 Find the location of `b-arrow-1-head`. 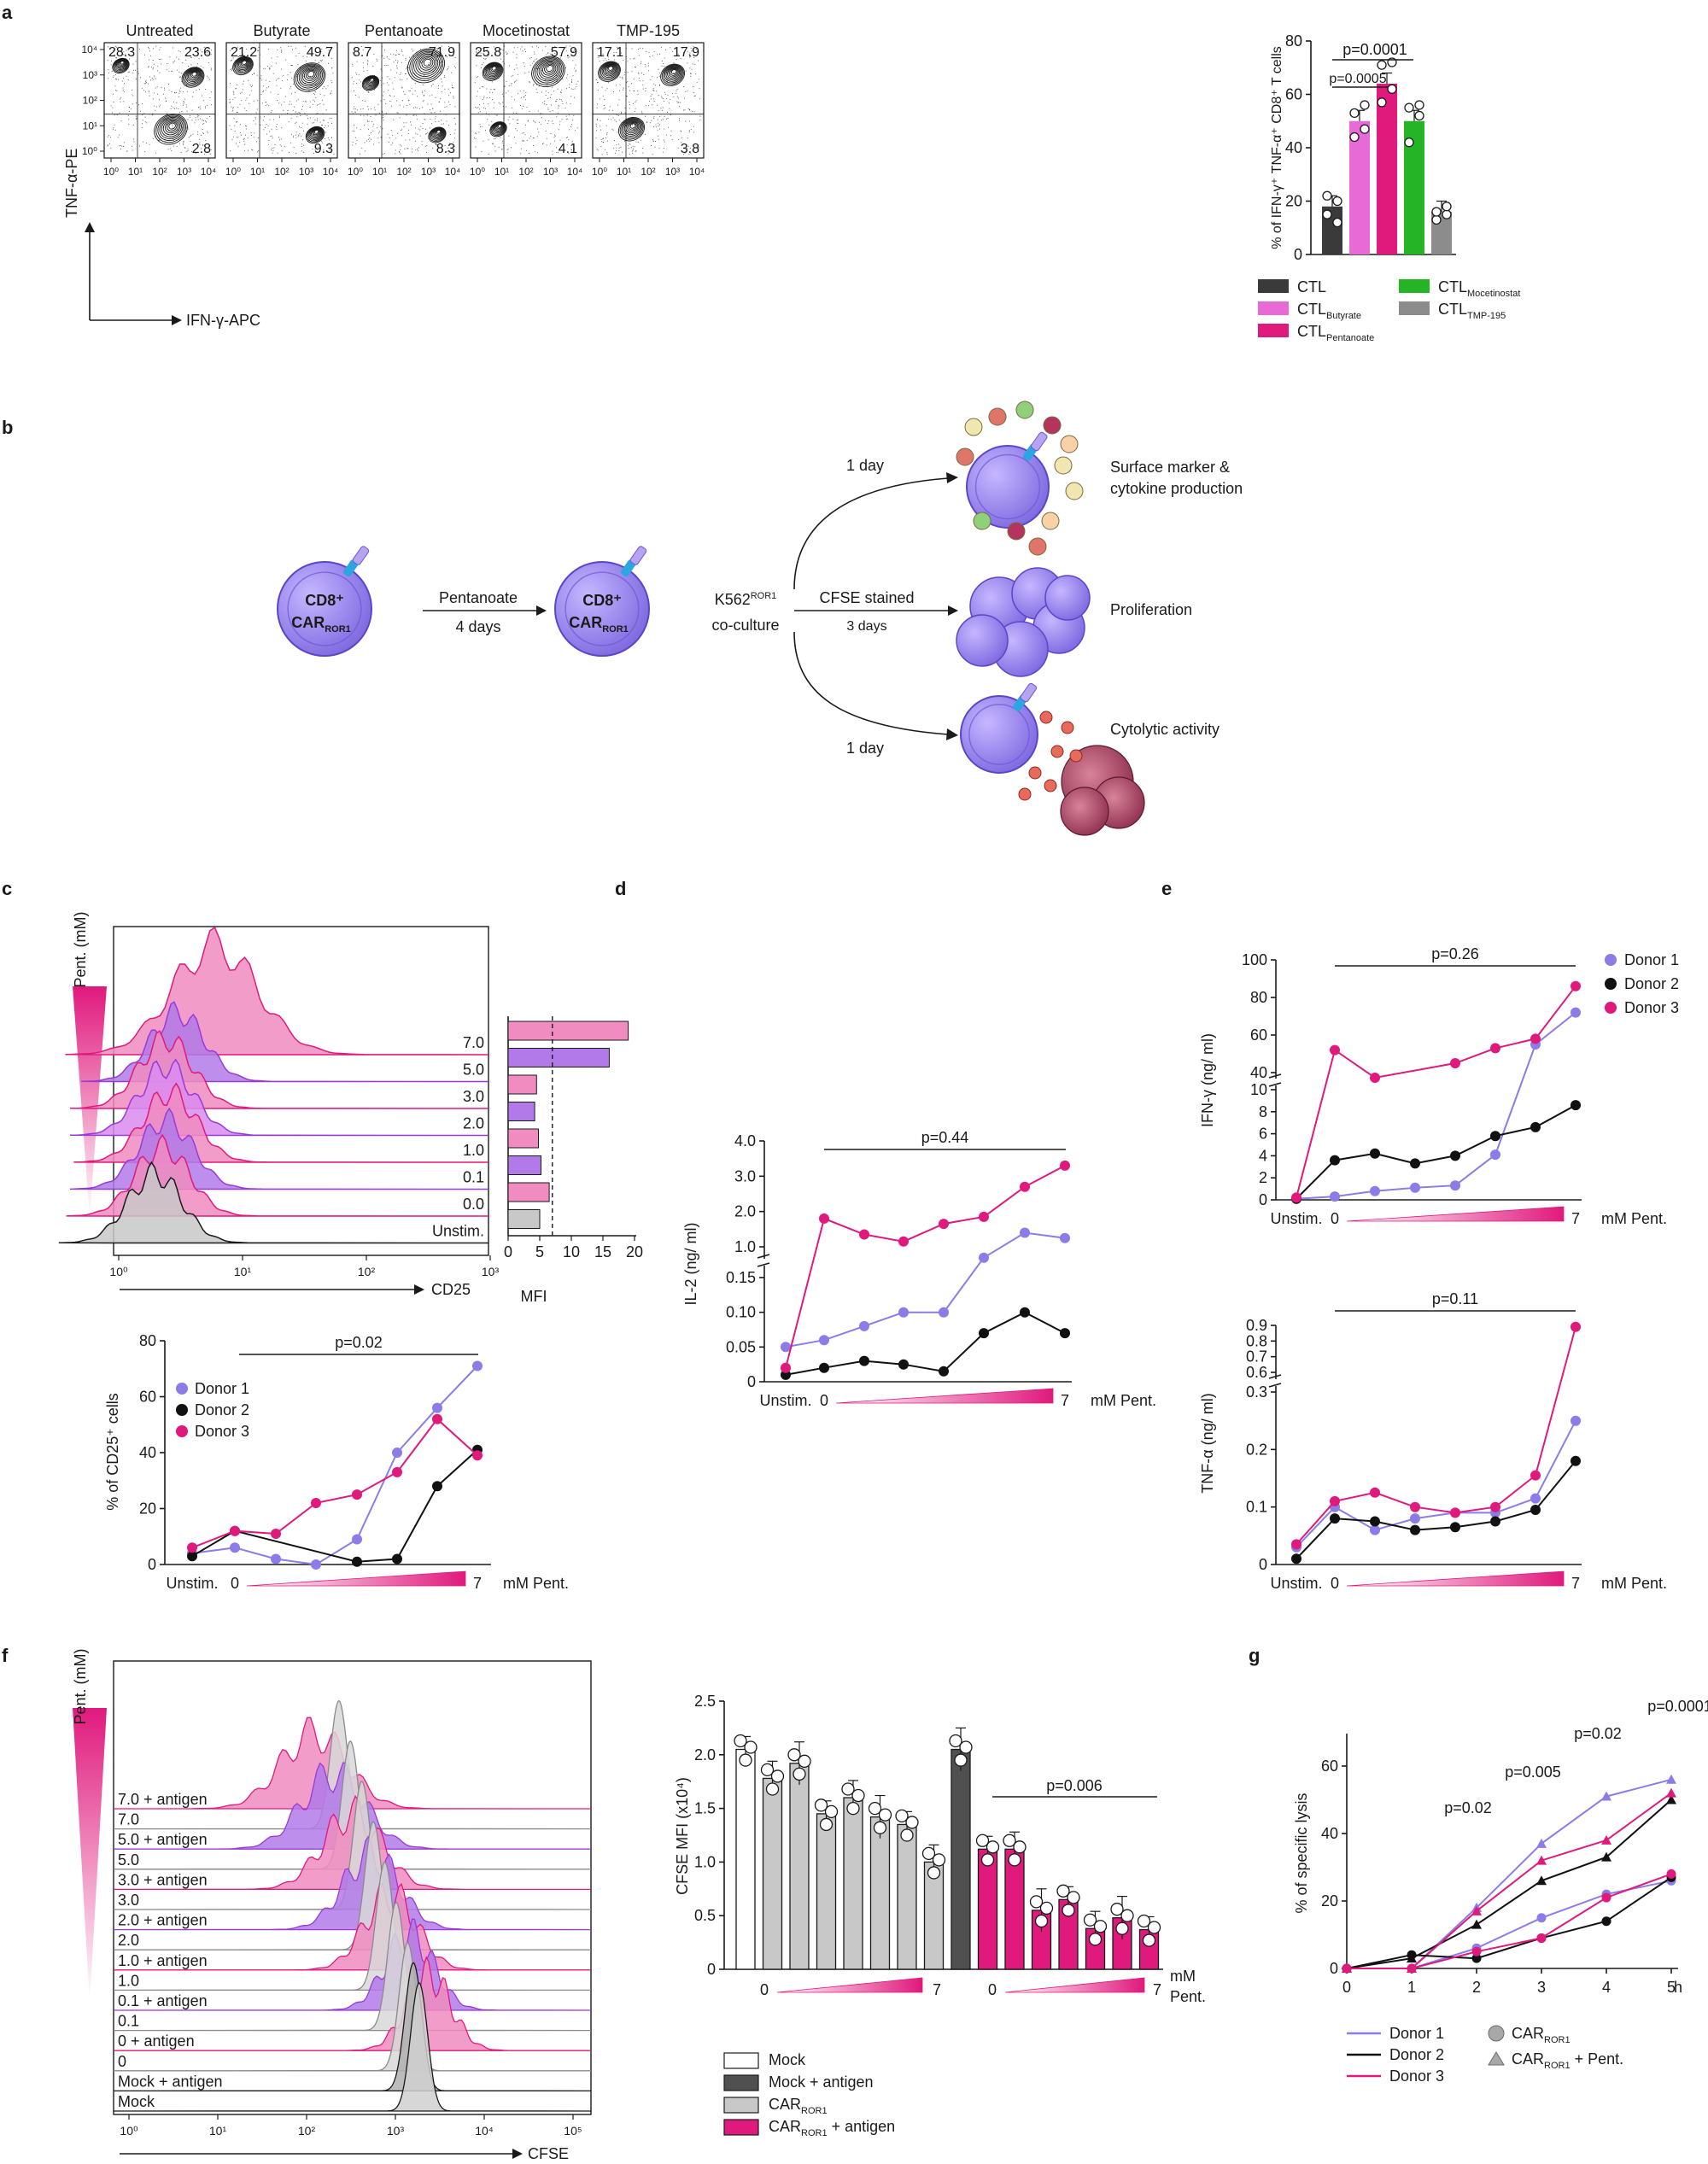

b-arrow-1-head is located at coordinates (541, 610).